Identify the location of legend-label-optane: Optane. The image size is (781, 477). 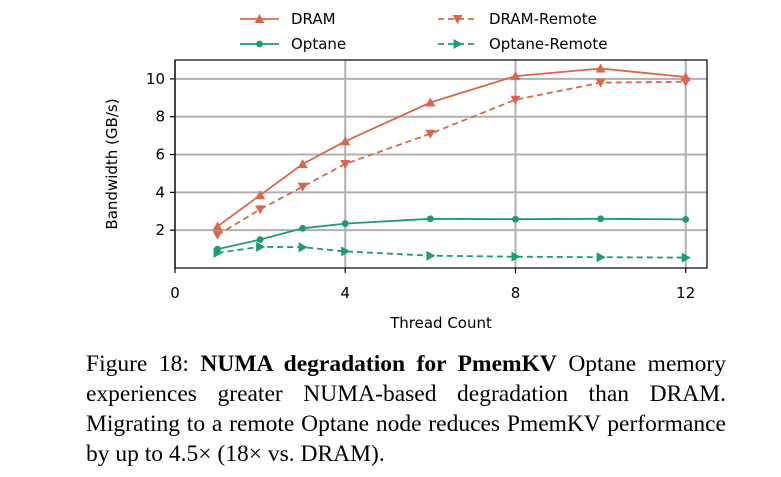
(318, 44).